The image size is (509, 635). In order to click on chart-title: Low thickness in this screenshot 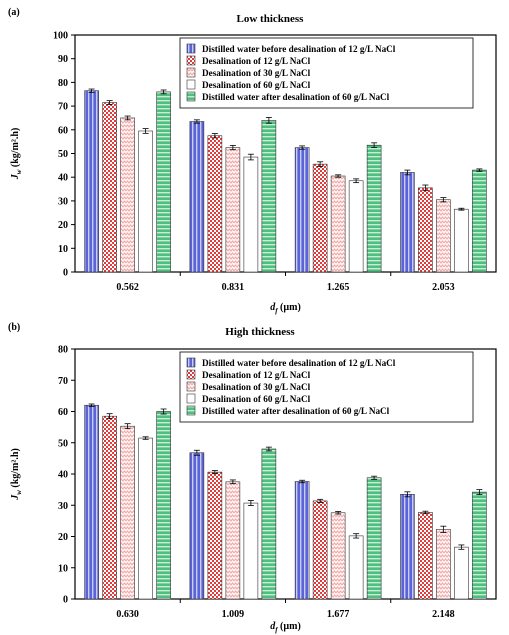, I will do `click(271, 19)`.